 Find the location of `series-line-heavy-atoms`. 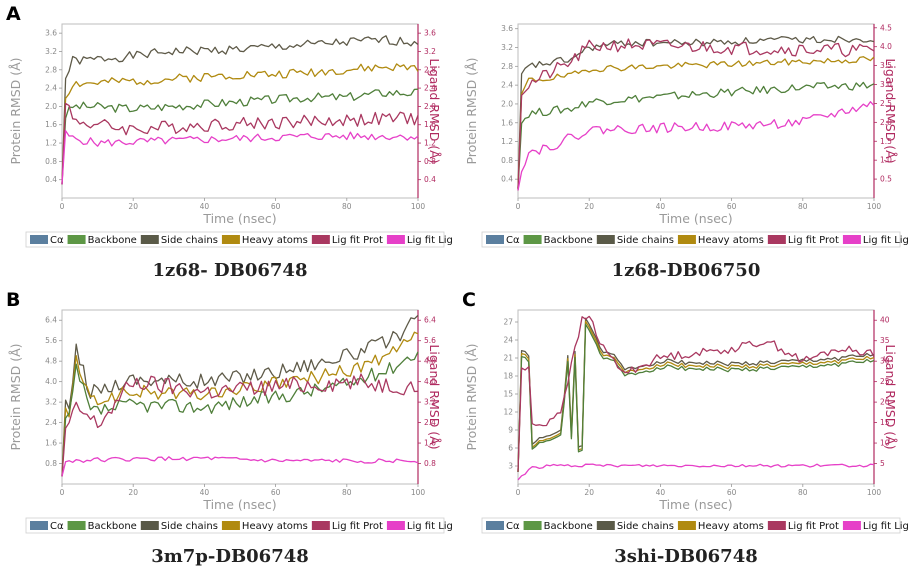

series-line-heavy-atoms is located at coordinates (240, 404).